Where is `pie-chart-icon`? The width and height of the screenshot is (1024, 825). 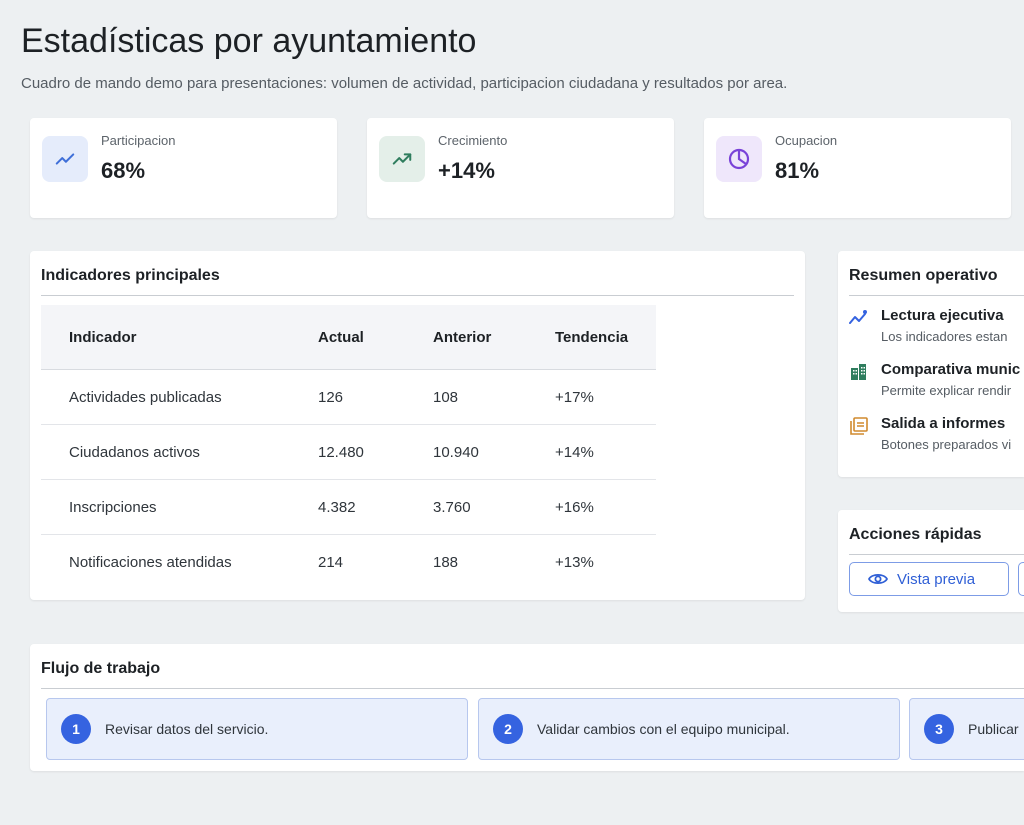 pie-chart-icon is located at coordinates (739, 159).